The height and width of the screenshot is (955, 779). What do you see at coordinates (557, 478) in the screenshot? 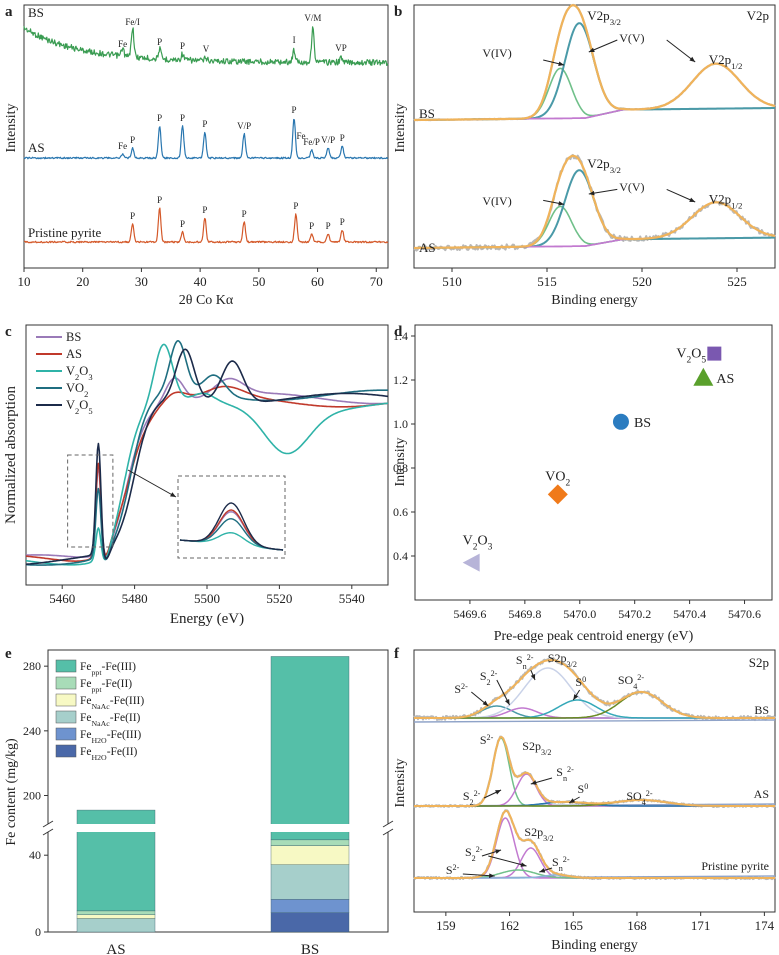
I see `point-label: VO2` at bounding box center [557, 478].